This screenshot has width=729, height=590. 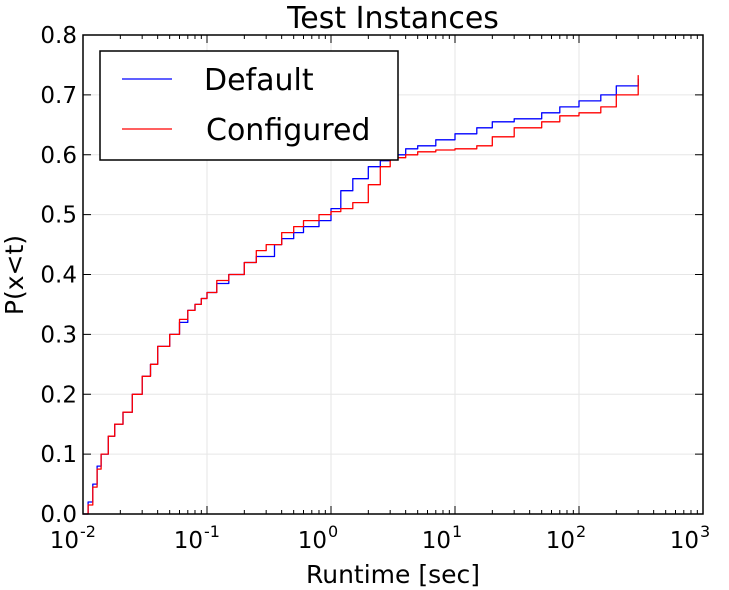 I want to click on y-tick-label: 0.6, so click(x=58, y=156).